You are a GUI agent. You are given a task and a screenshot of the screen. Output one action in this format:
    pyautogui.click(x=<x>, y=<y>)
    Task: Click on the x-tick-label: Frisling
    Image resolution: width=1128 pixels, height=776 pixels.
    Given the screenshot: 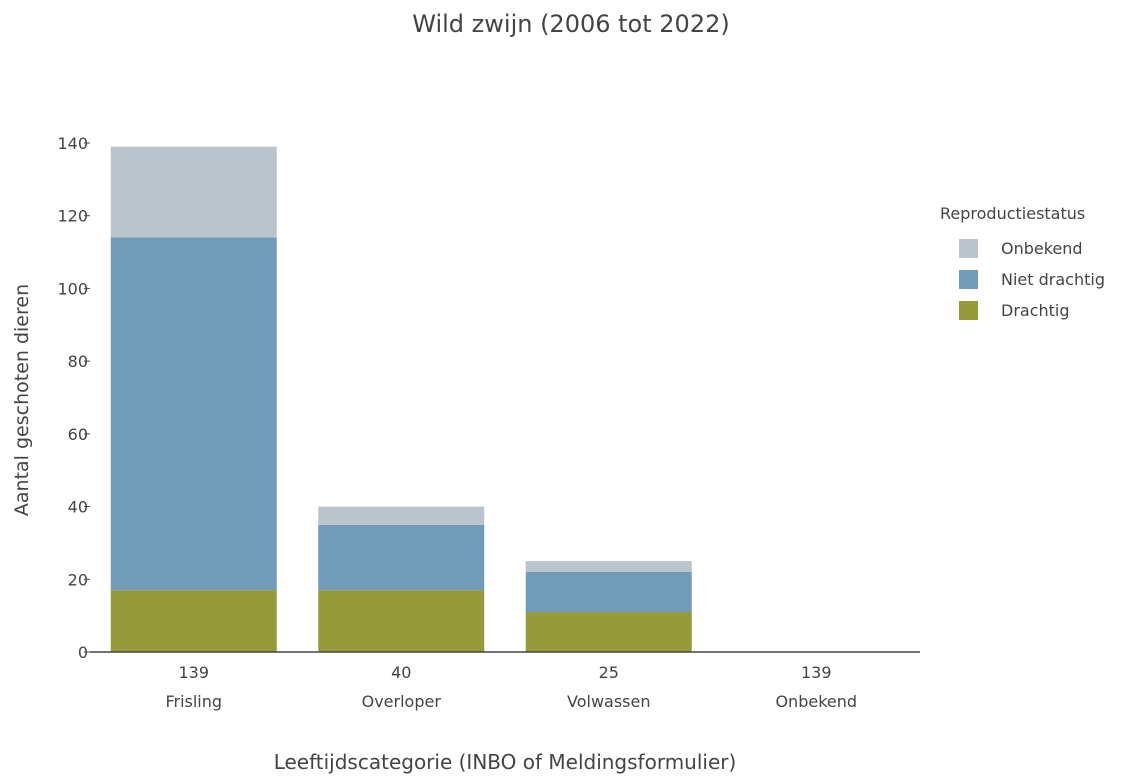 What is the action you would take?
    pyautogui.click(x=193, y=701)
    